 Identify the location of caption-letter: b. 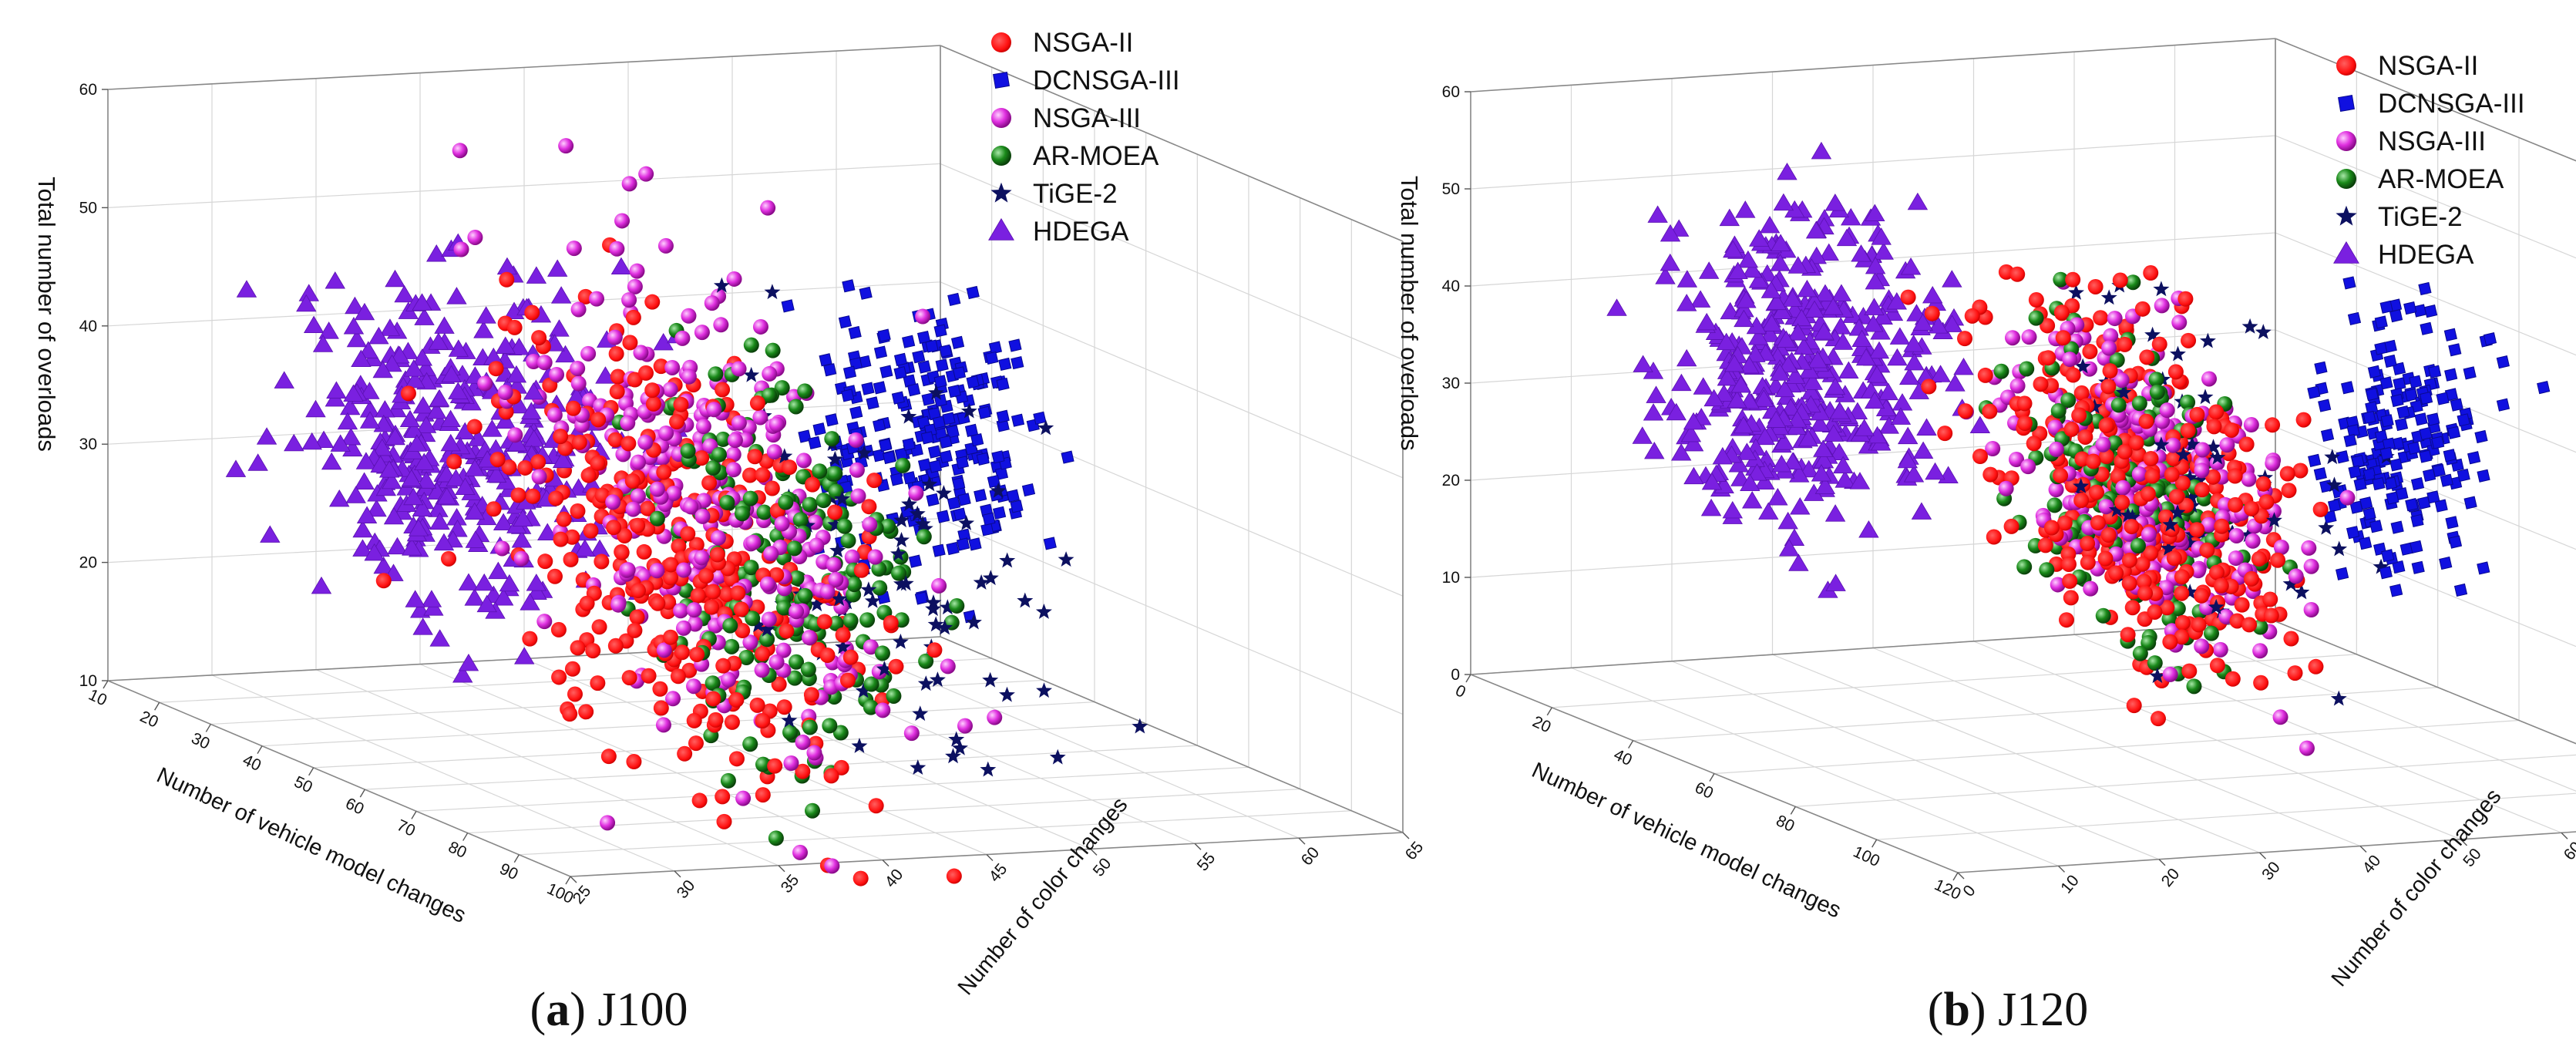
(1956, 1010).